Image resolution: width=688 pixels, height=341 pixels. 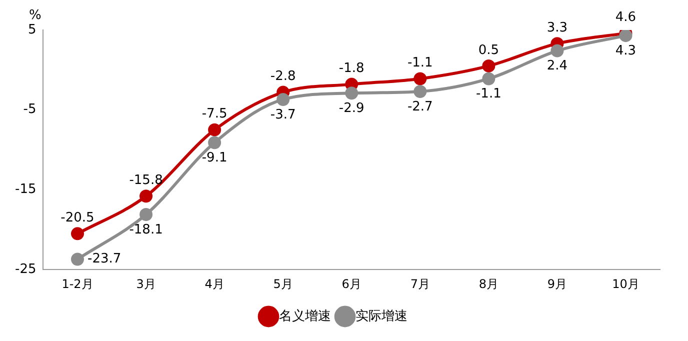 I want to click on x-tick-label: 3月, so click(x=146, y=283).